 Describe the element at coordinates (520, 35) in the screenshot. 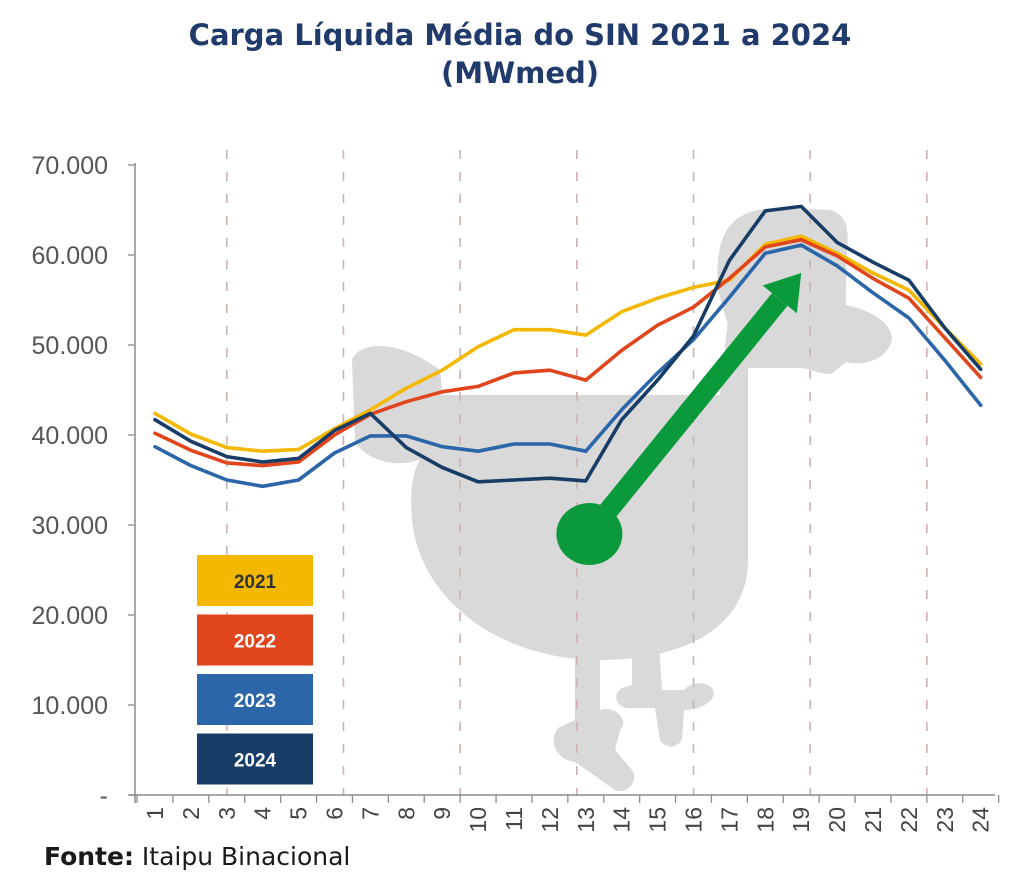

I see `chart-title-main: Carga Líquida Média do SIN 2021 a 2024` at that location.